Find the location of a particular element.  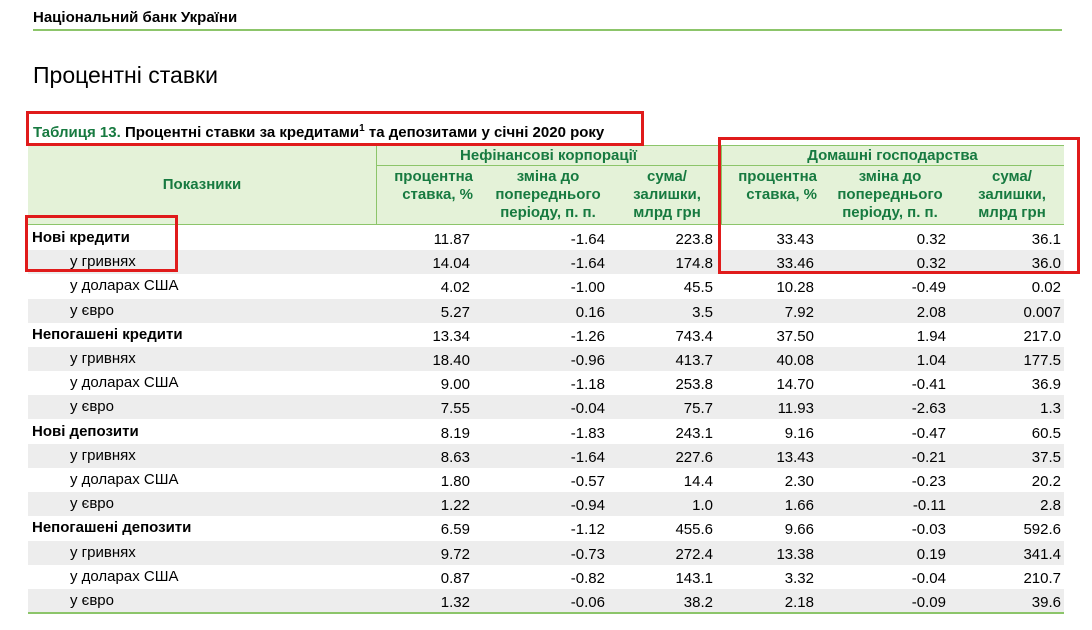

table-cell: -1.12 is located at coordinates (587, 530).